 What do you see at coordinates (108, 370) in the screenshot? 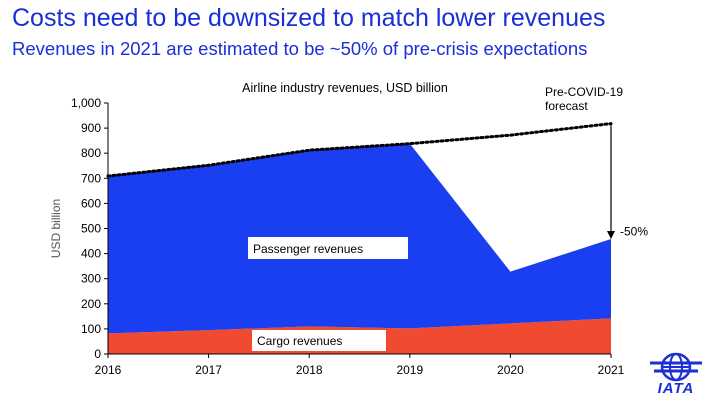
I see `x-tick-label: 2016` at bounding box center [108, 370].